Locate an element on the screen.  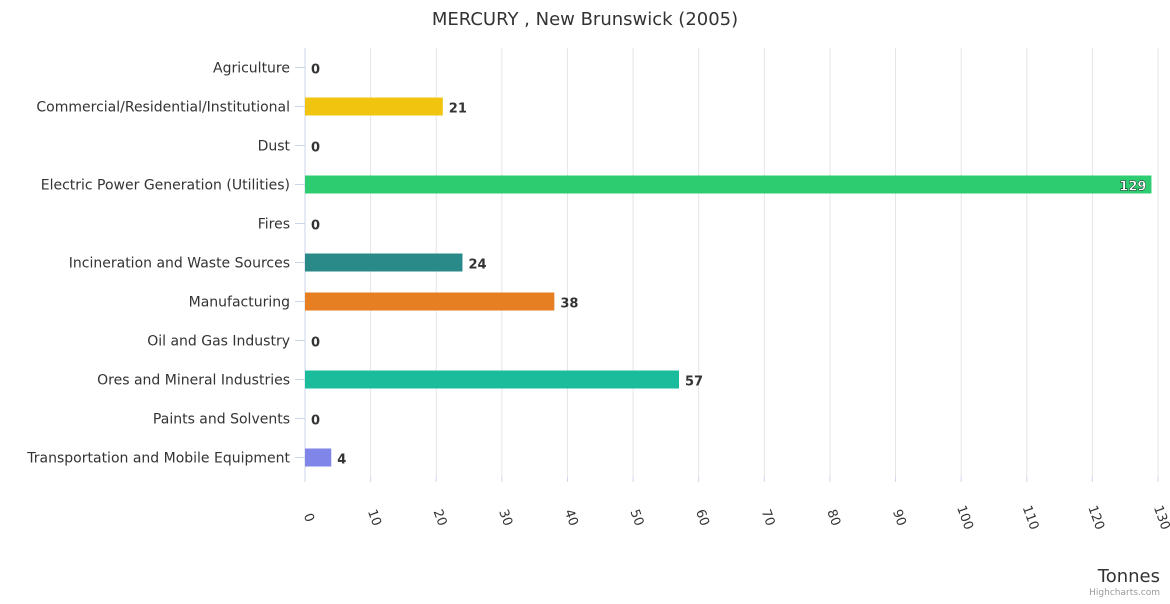
category-label: Paints and Solvents is located at coordinates (221, 420).